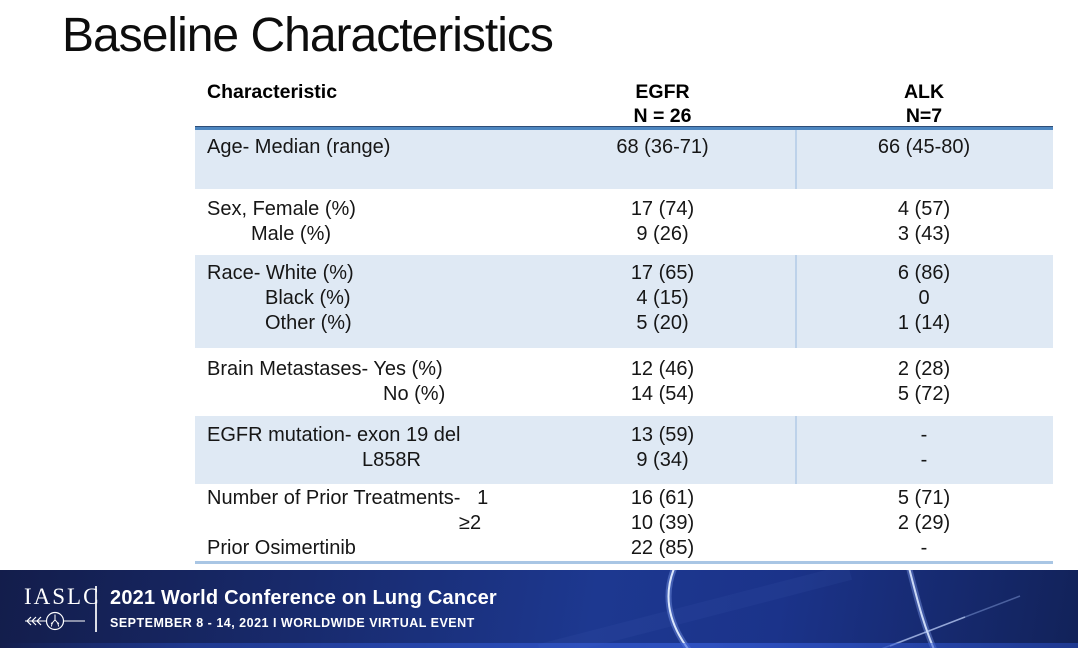  Describe the element at coordinates (924, 448) in the screenshot. I see `cell-alk: - -` at that location.